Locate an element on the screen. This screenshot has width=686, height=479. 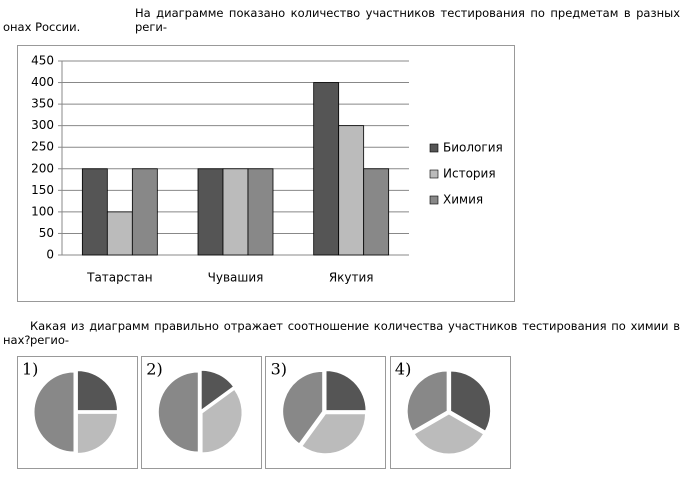
option-label: 4) is located at coordinates (403, 369).